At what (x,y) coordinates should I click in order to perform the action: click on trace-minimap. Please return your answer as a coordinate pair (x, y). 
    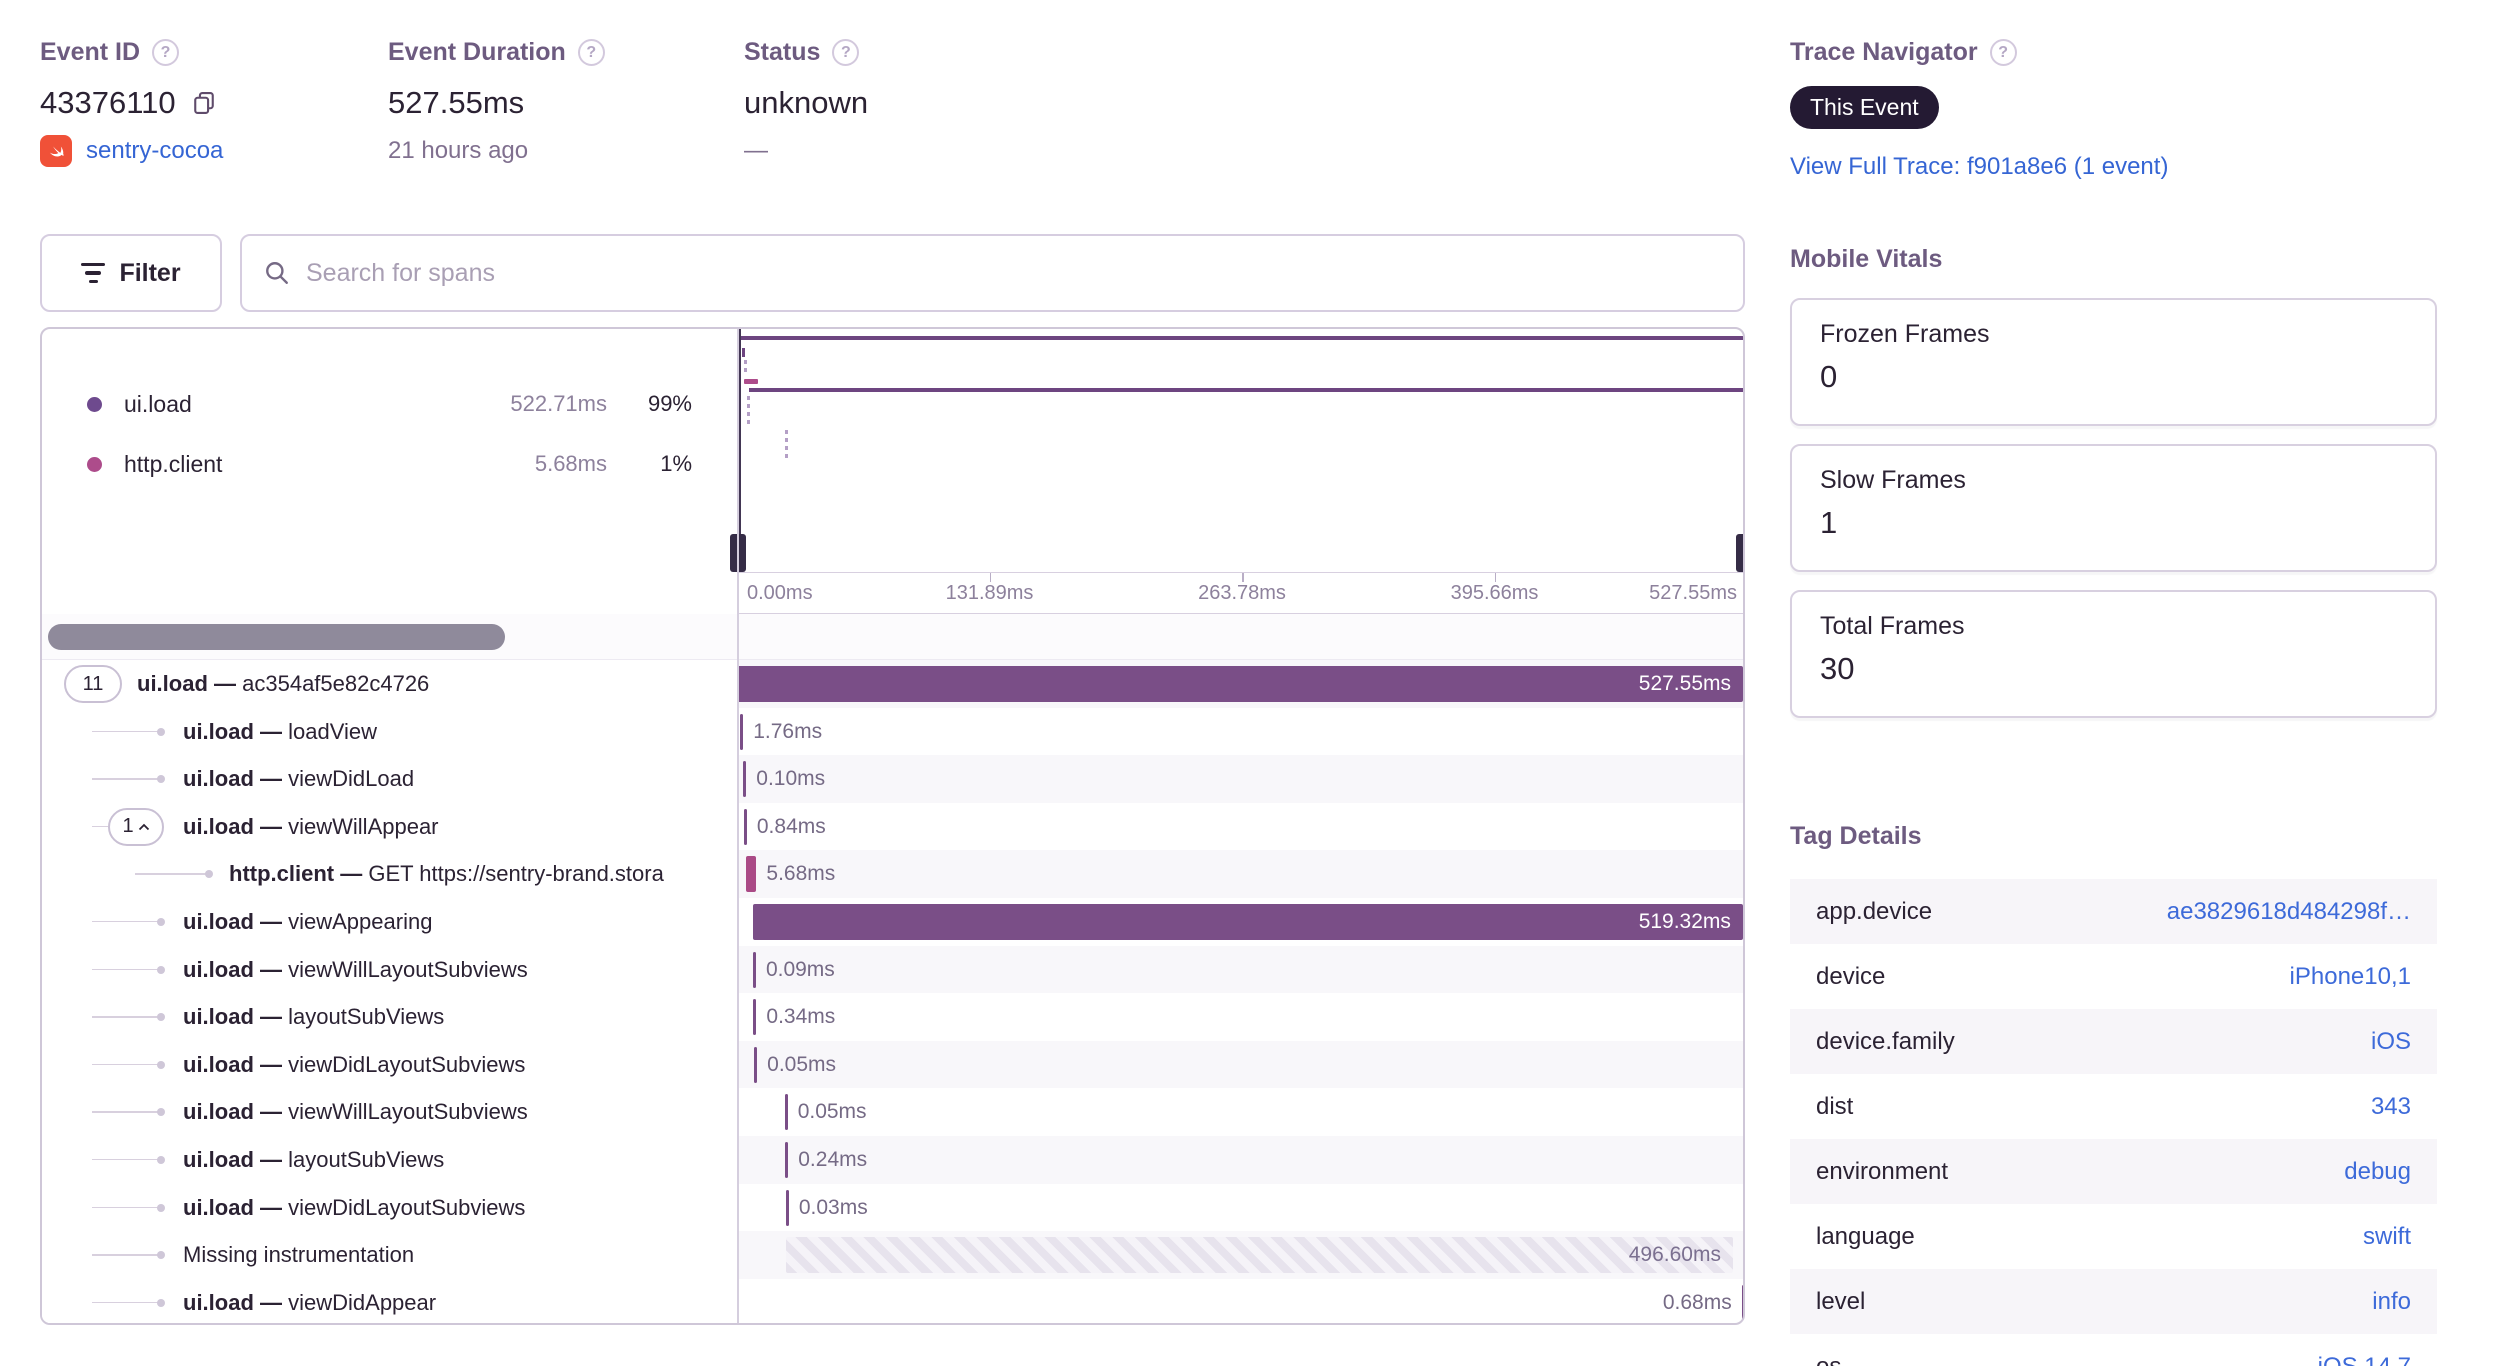
    Looking at the image, I should click on (1236, 450).